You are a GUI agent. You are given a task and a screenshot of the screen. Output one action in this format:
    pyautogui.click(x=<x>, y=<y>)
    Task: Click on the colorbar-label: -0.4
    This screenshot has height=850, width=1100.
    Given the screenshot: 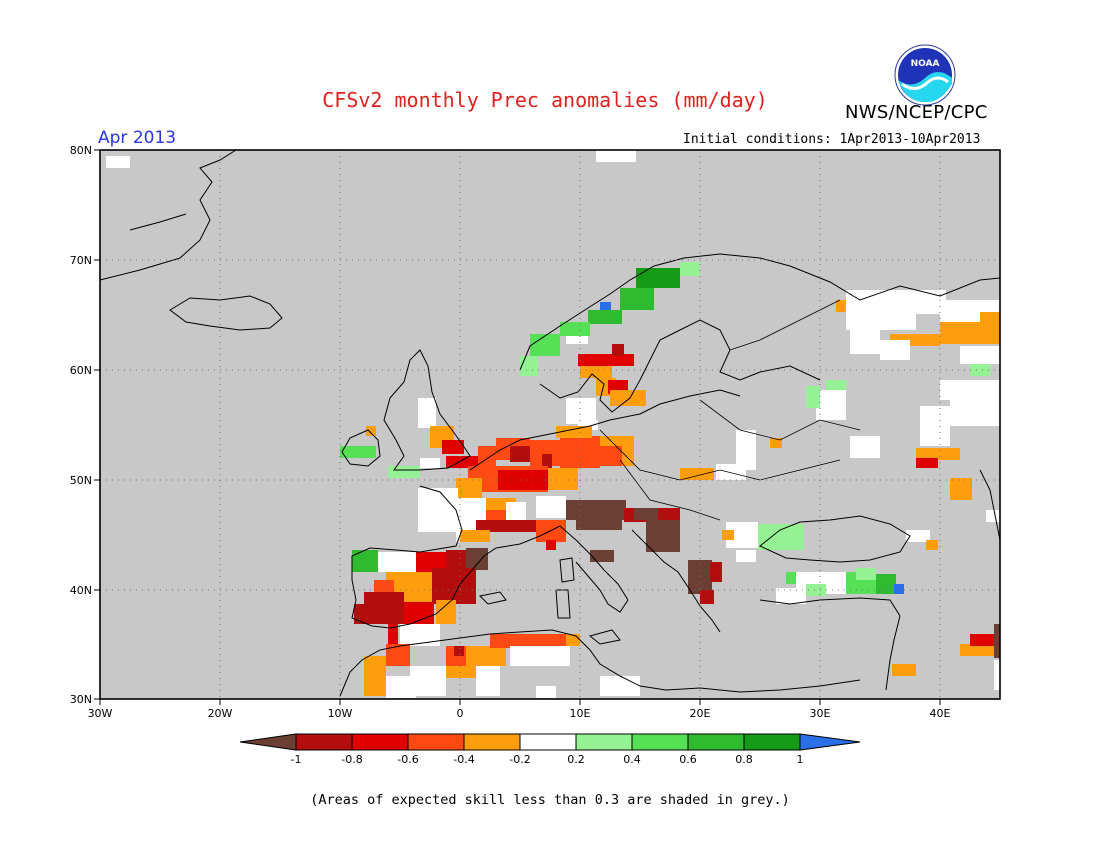 What is the action you would take?
    pyautogui.click(x=463, y=759)
    